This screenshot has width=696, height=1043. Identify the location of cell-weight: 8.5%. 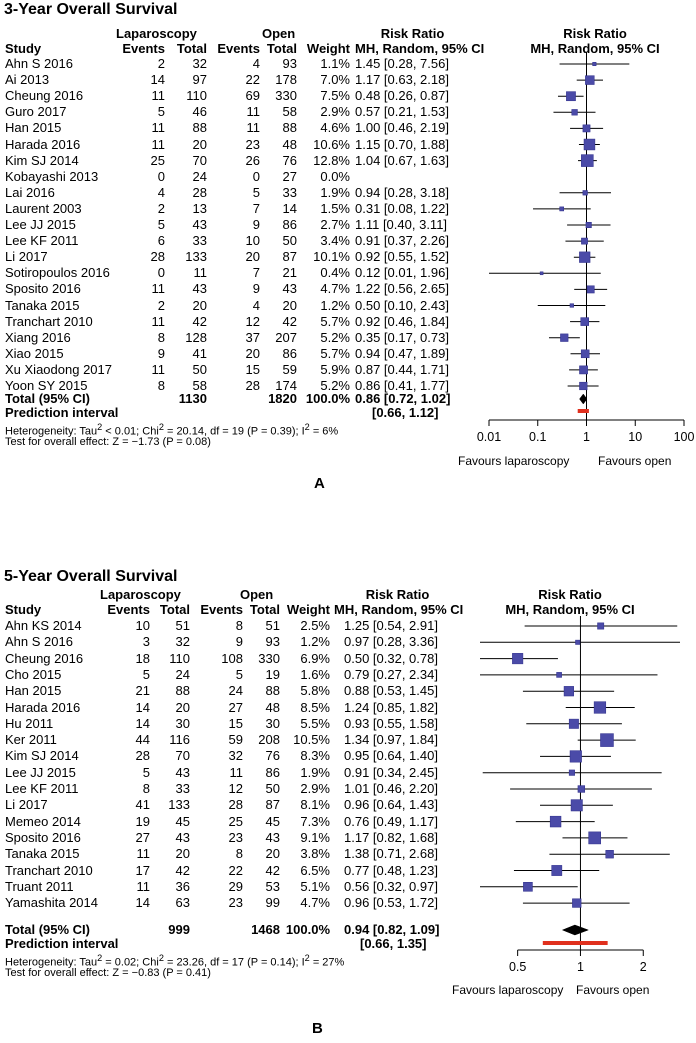
(315, 707).